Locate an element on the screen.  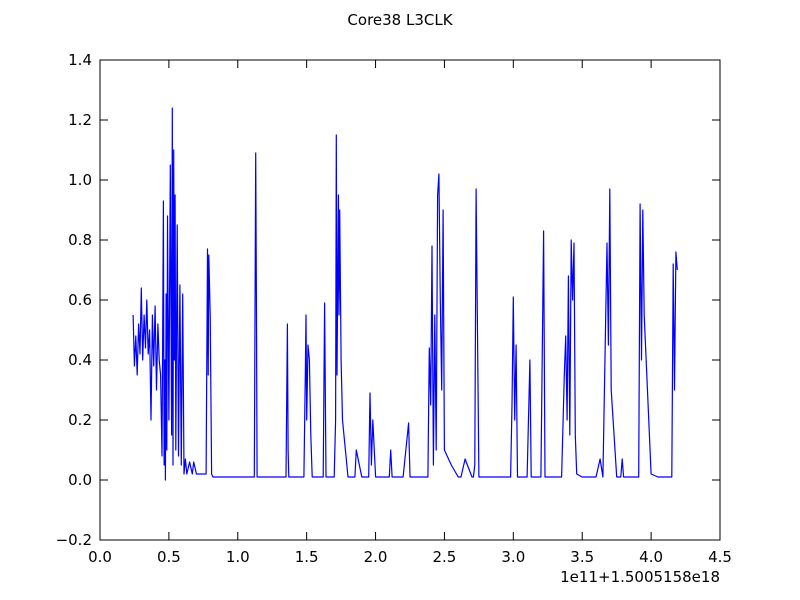
y-tick-label: 0.6 is located at coordinates (80, 300).